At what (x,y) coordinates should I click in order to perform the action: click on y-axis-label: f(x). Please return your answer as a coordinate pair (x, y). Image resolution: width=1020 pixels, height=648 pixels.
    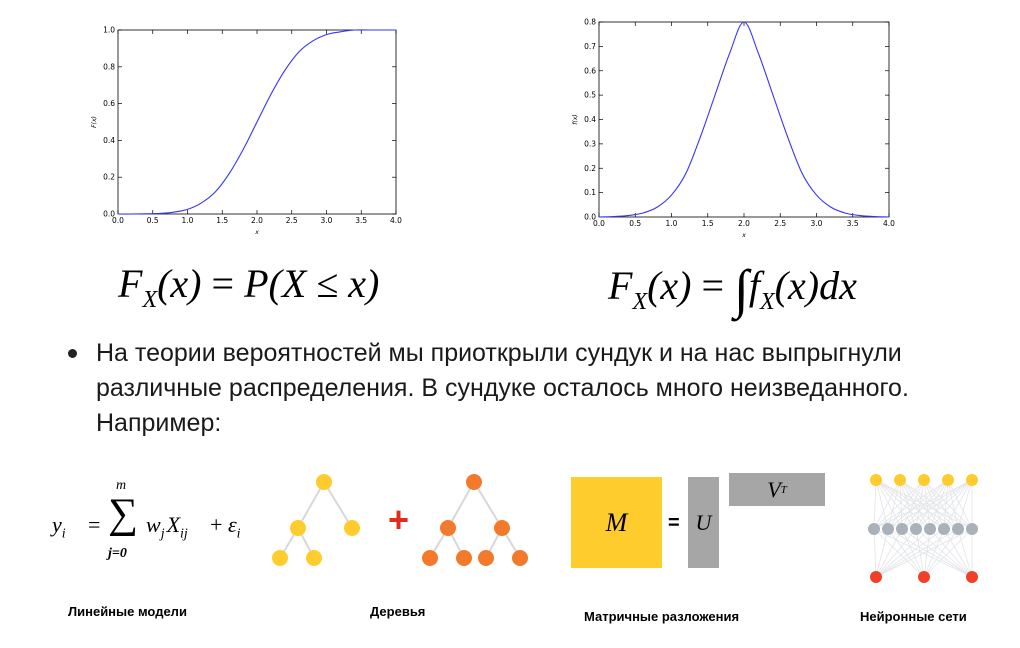
    Looking at the image, I should click on (575, 119).